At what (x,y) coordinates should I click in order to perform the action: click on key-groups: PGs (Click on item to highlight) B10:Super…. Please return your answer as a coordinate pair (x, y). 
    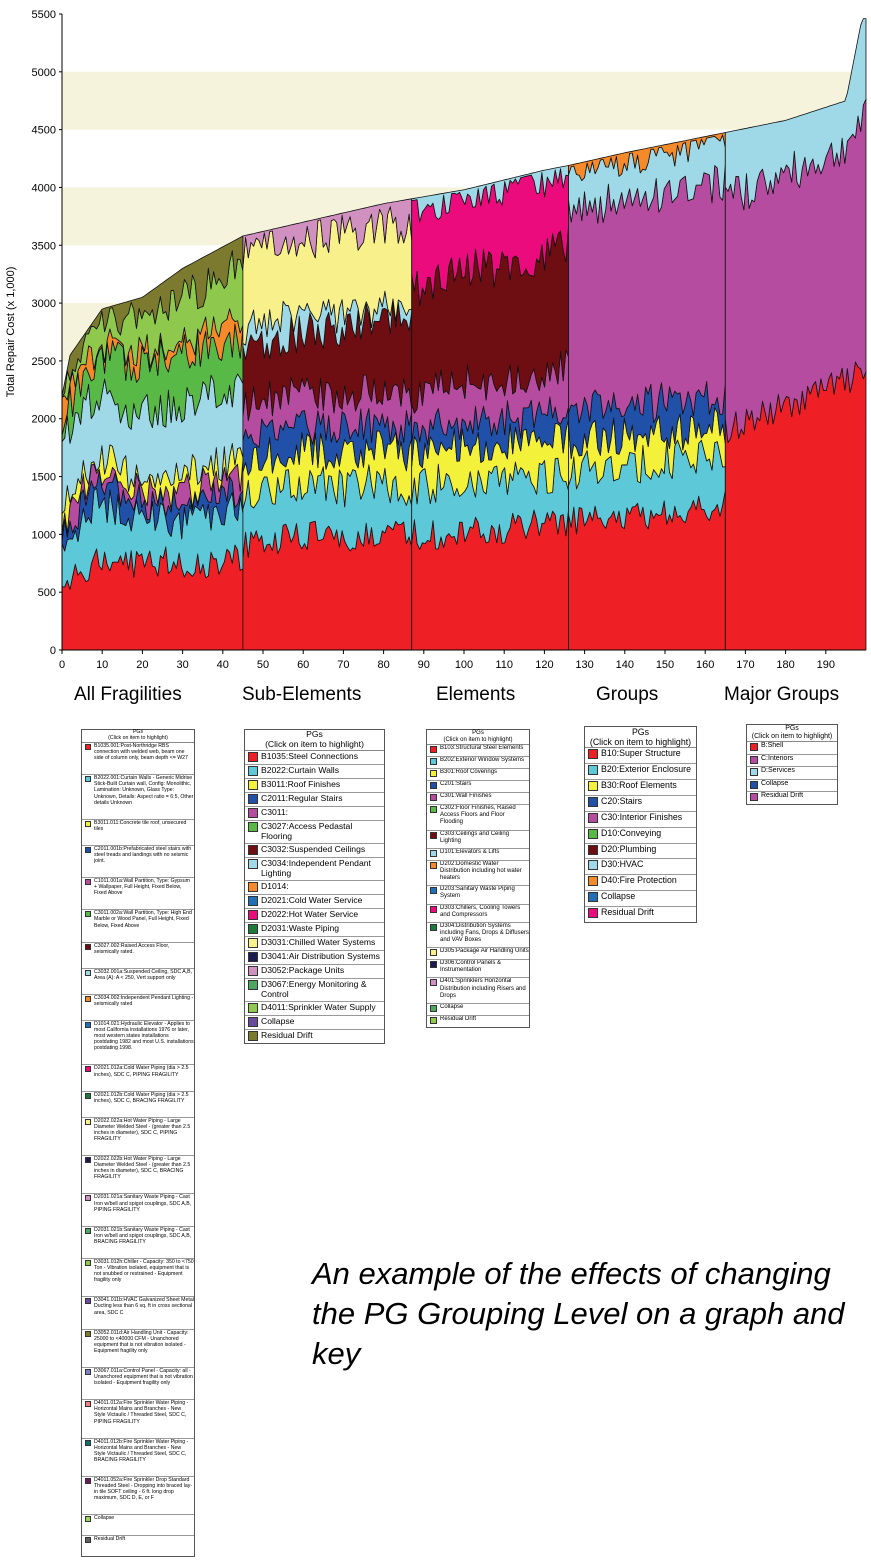
    Looking at the image, I should click on (640, 824).